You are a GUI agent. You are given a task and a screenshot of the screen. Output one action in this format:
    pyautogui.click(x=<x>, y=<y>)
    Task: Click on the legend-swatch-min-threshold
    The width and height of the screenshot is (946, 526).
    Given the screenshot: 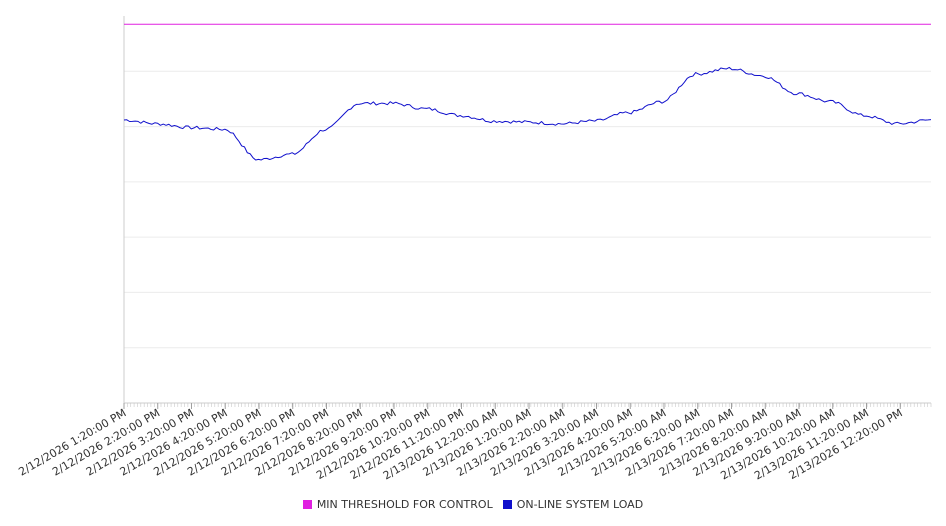 What is the action you would take?
    pyautogui.click(x=307, y=504)
    